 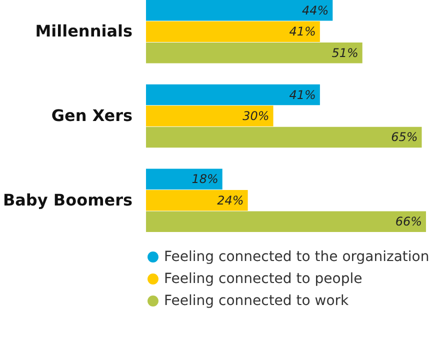 I want to click on data-label: 24%, so click(x=230, y=200).